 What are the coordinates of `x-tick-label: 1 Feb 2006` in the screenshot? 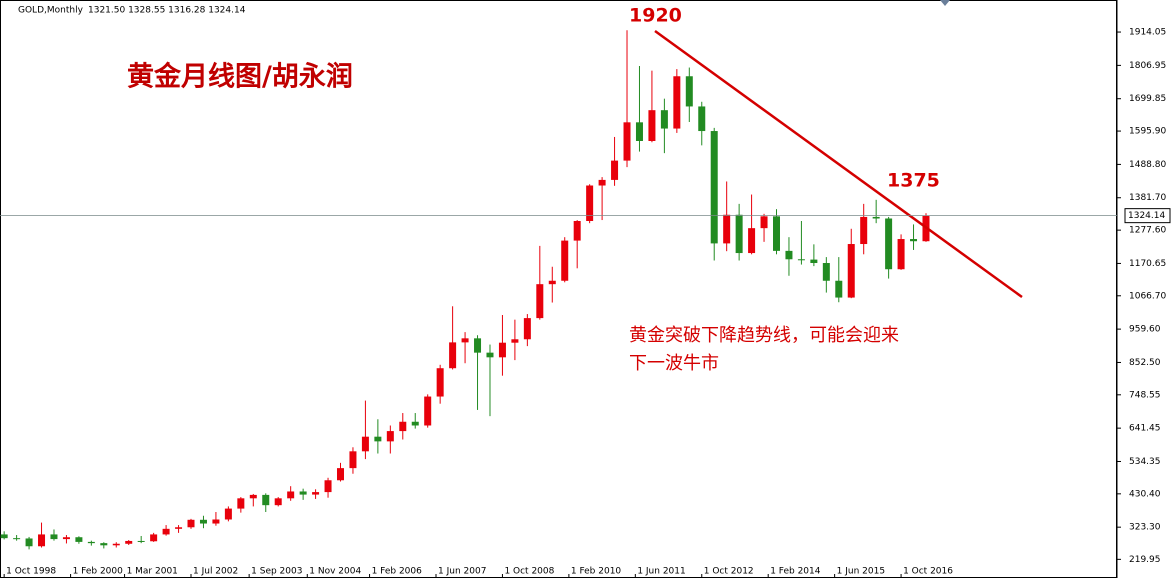 It's located at (397, 572).